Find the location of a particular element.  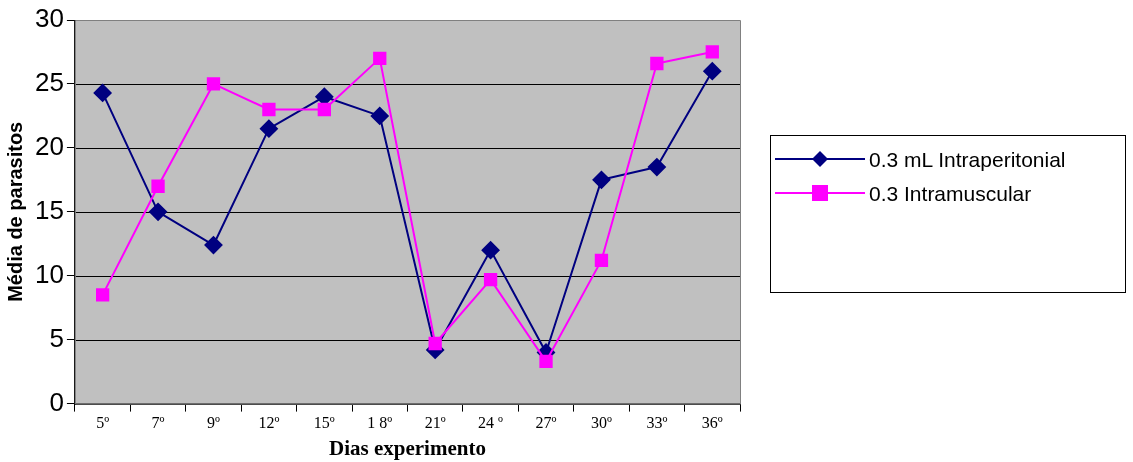

x-tick-label: 30º is located at coordinates (601, 423).